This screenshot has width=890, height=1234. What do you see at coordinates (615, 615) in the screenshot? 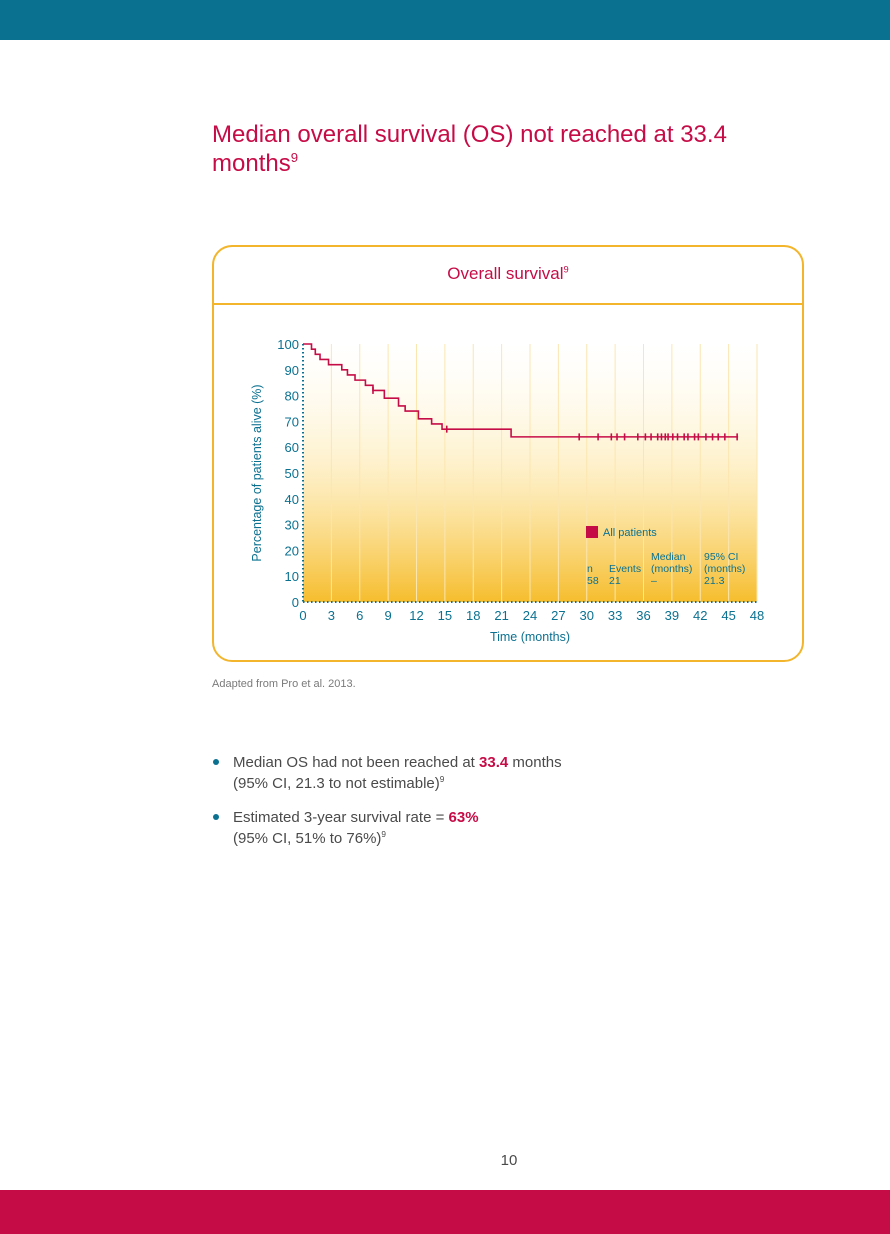
I see `x-tick-label: 33` at bounding box center [615, 615].